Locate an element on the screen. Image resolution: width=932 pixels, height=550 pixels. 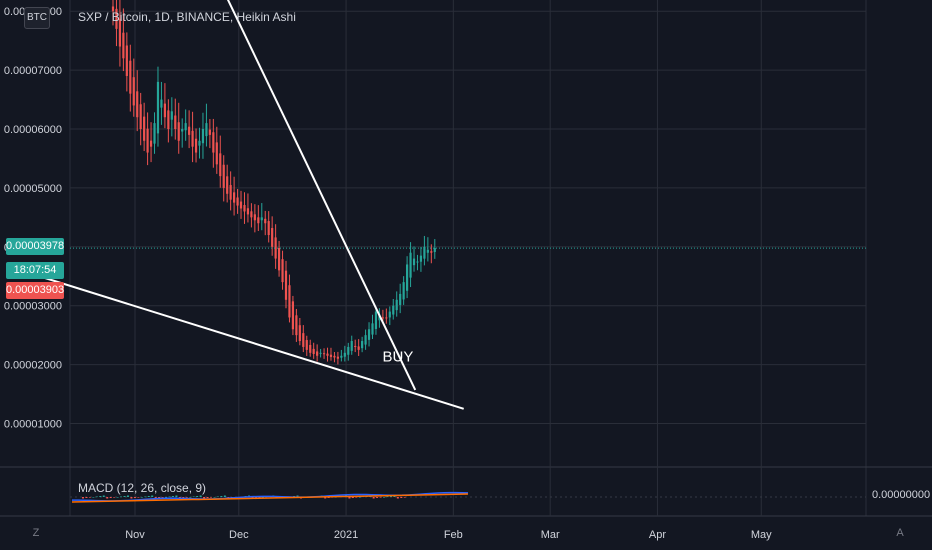
last-price-tag: 0.00003978 is located at coordinates (35, 246).